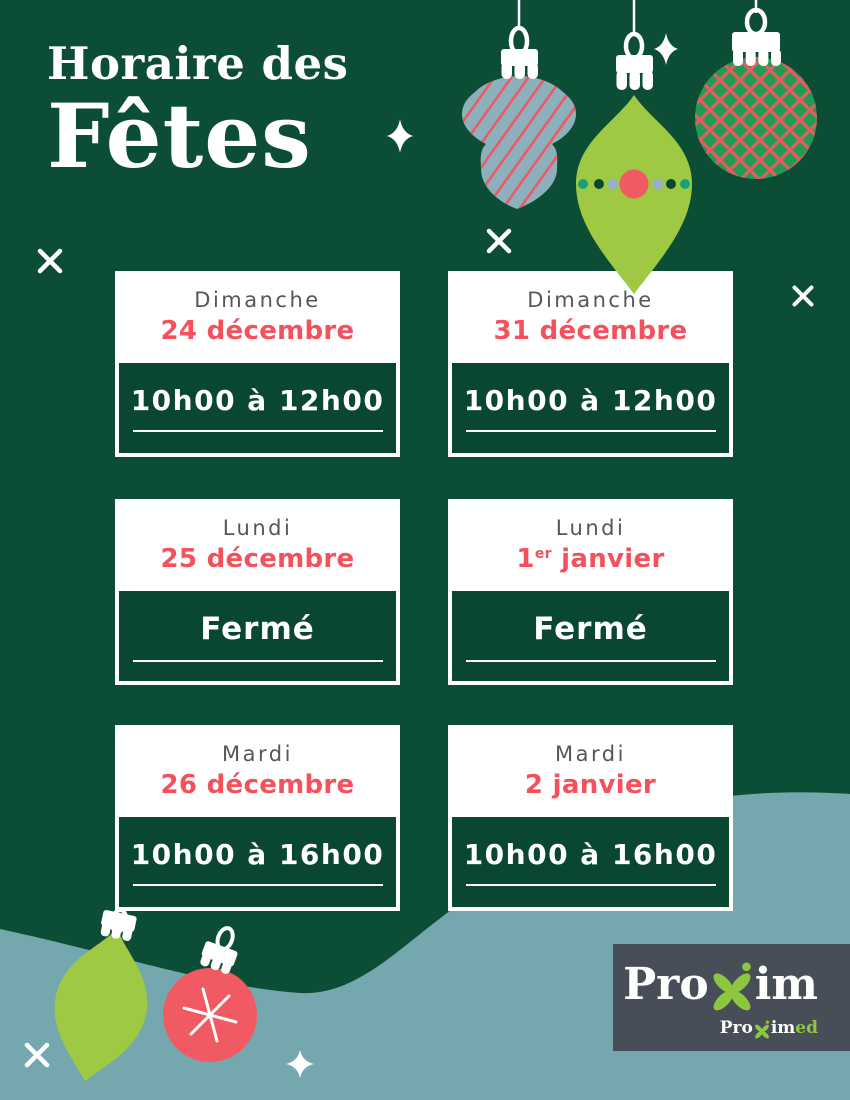  I want to click on card-header: Dimanche 31 décembre, so click(590, 317).